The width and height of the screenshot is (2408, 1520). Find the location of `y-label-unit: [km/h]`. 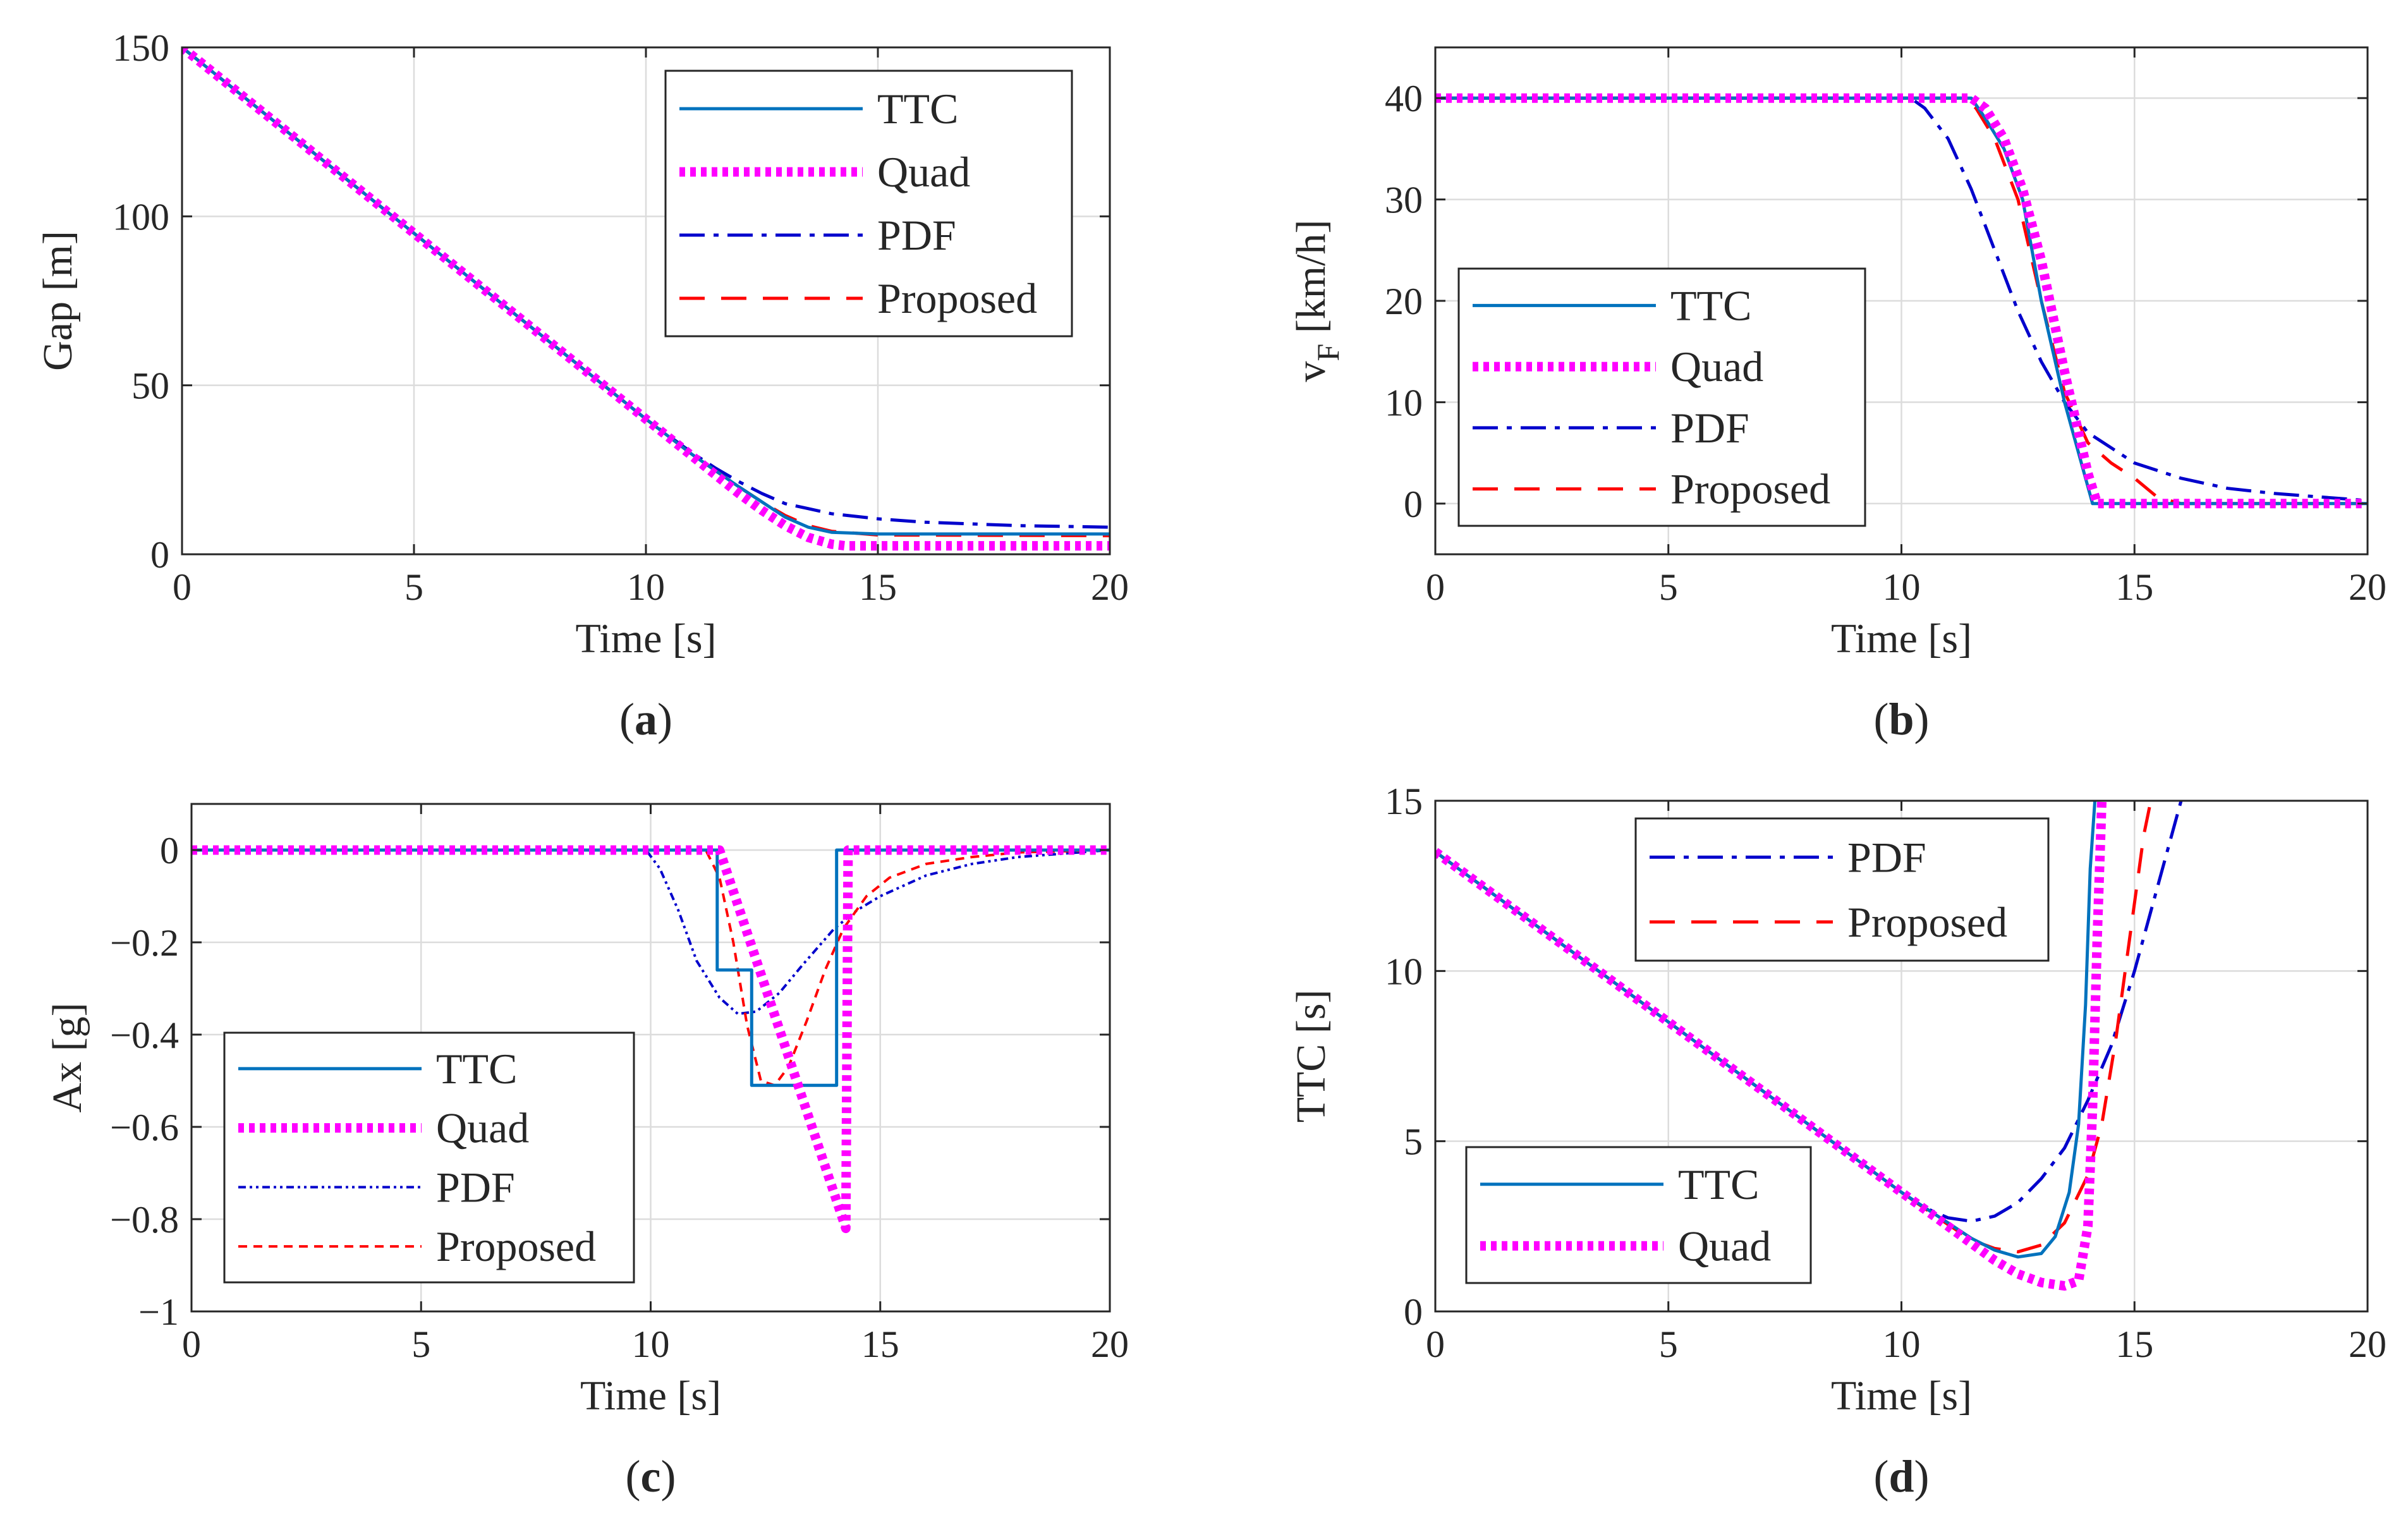

y-label-unit: [km/h] is located at coordinates (1311, 282).